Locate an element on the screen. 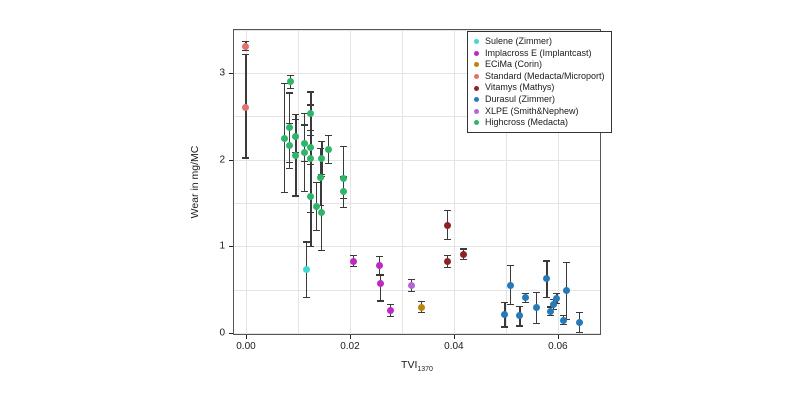 The height and width of the screenshot is (400, 800). y-tick-label: 2 is located at coordinates (222, 160).